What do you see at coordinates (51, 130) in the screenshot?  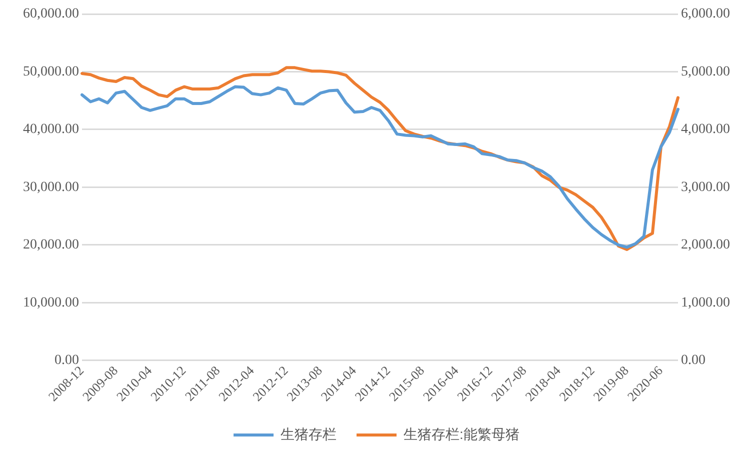 I see `y-tick-label: 40,000.00` at bounding box center [51, 130].